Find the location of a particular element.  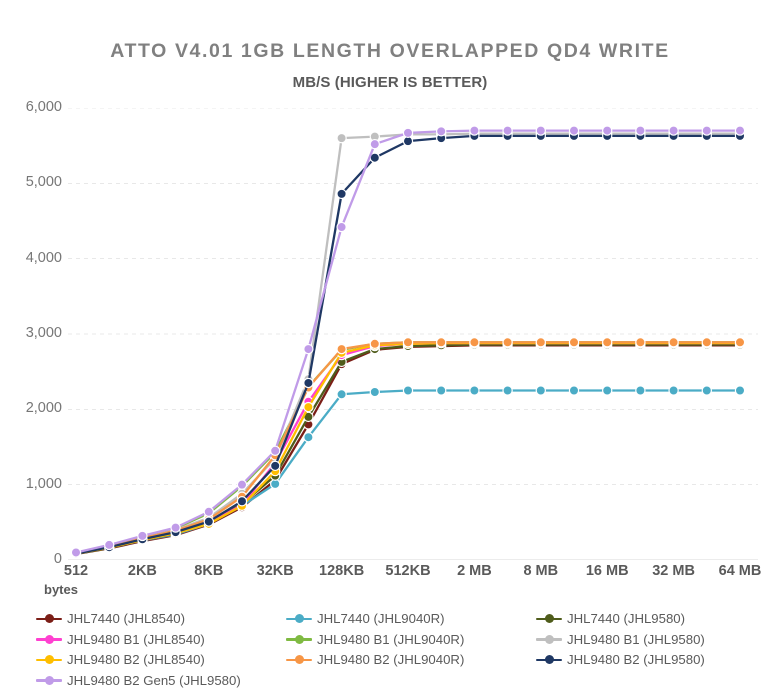

legend-item: JHL9480 B1 (JHL9580) is located at coordinates (620, 639).